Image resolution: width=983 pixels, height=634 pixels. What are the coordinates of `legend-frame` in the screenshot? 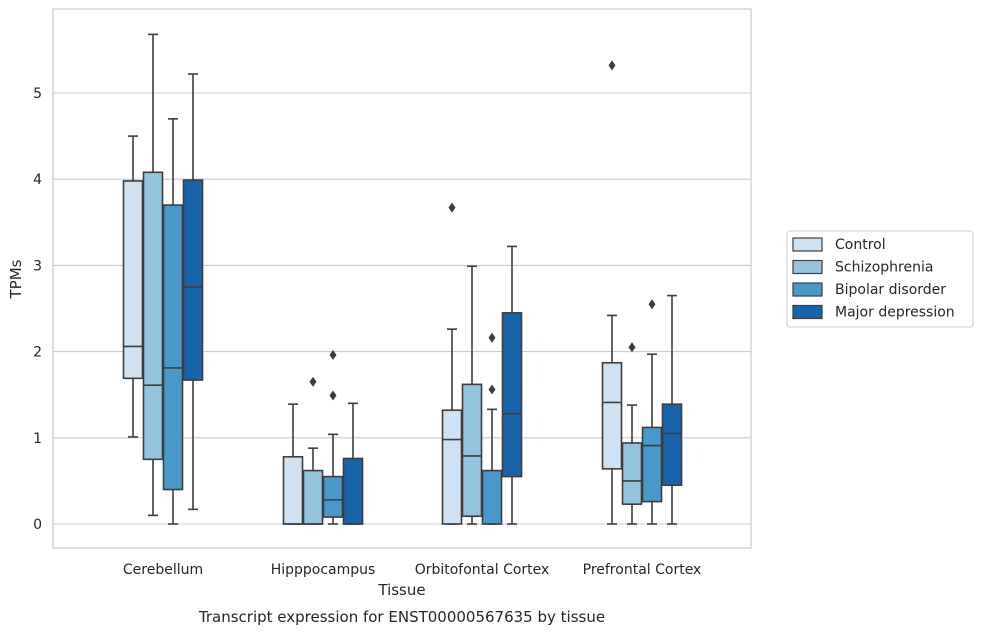 It's located at (880, 279).